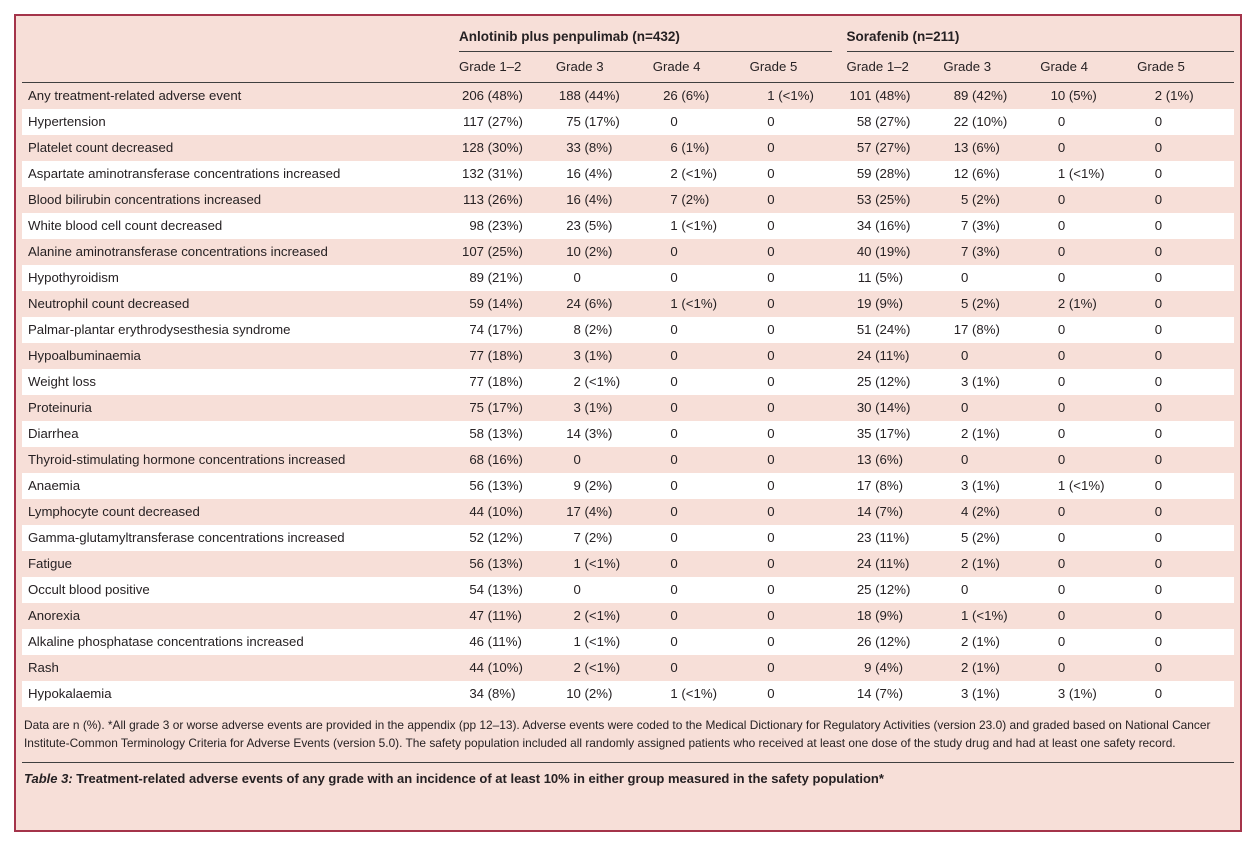 The width and height of the screenshot is (1256, 846). I want to click on value-cell: 24 (11%), so click(883, 563).